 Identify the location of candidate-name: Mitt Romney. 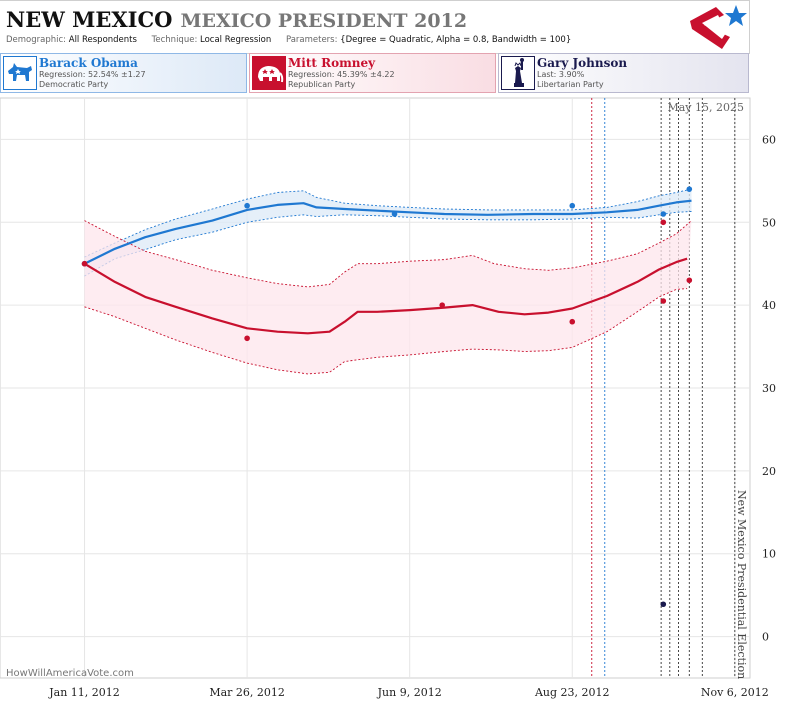
(332, 63).